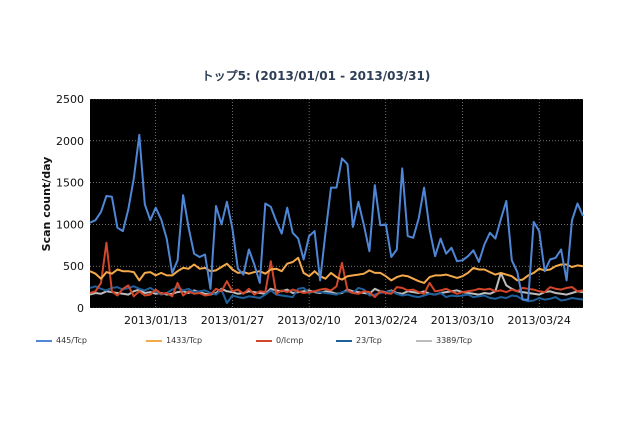  Describe the element at coordinates (70, 141) in the screenshot. I see `y-tick-label: 2000` at that location.